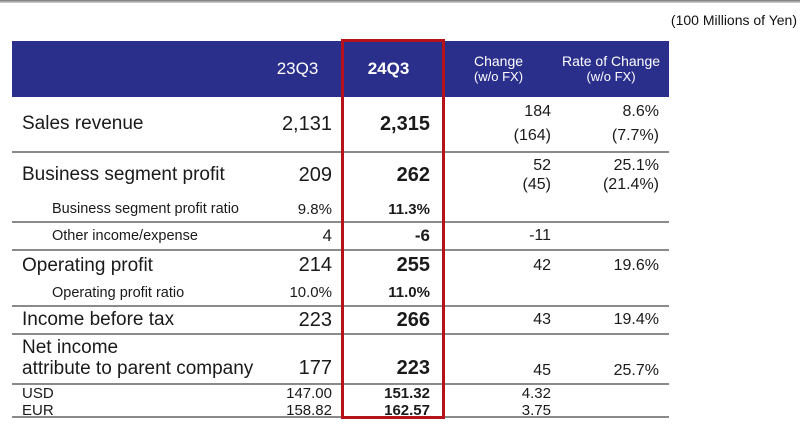  What do you see at coordinates (388, 69) in the screenshot?
I see `header-cell-24q3: 24Q3` at bounding box center [388, 69].